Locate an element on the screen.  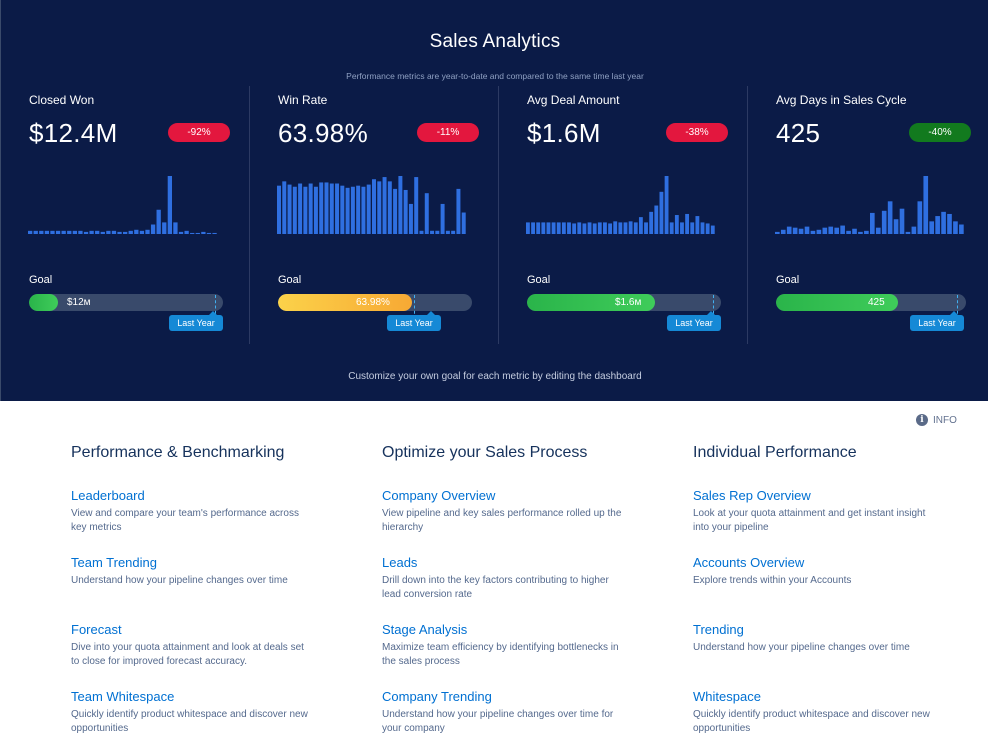
leads-link: Leads is located at coordinates (400, 562).